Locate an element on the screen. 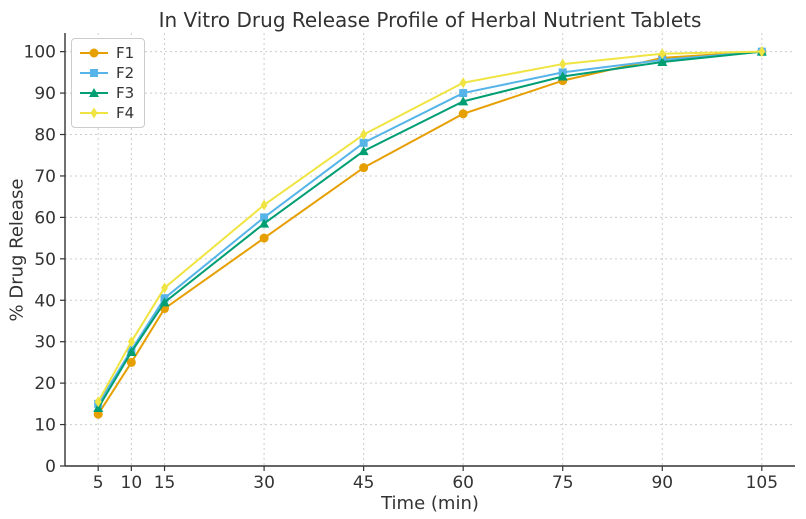 Image resolution: width=806 pixels, height=519 pixels. legend-label-F4: F4 is located at coordinates (125, 113).